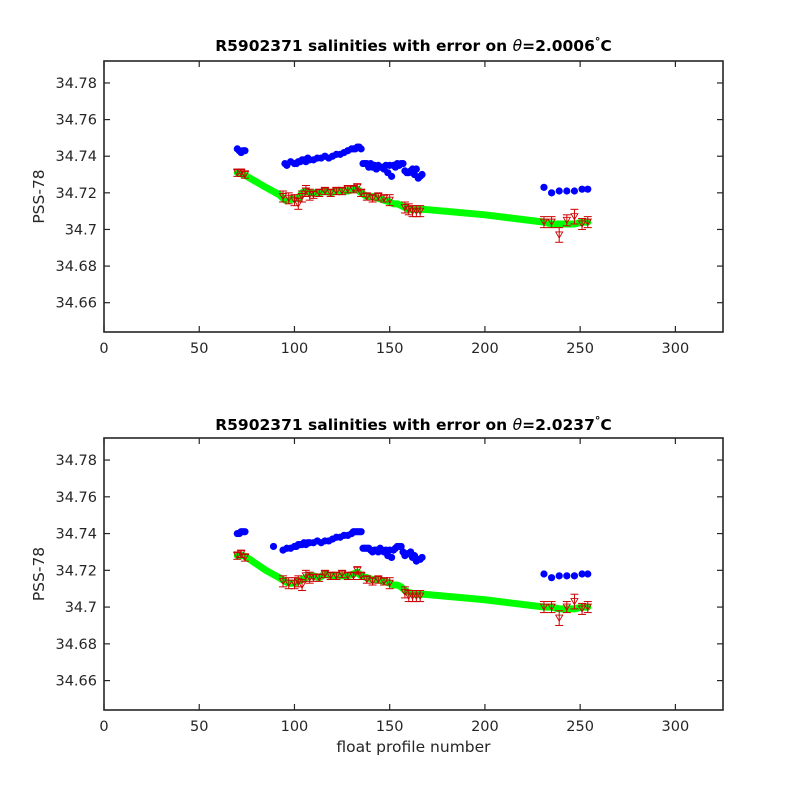 The height and width of the screenshot is (800, 800). I want to click on title-theta: θ, so click(518, 425).